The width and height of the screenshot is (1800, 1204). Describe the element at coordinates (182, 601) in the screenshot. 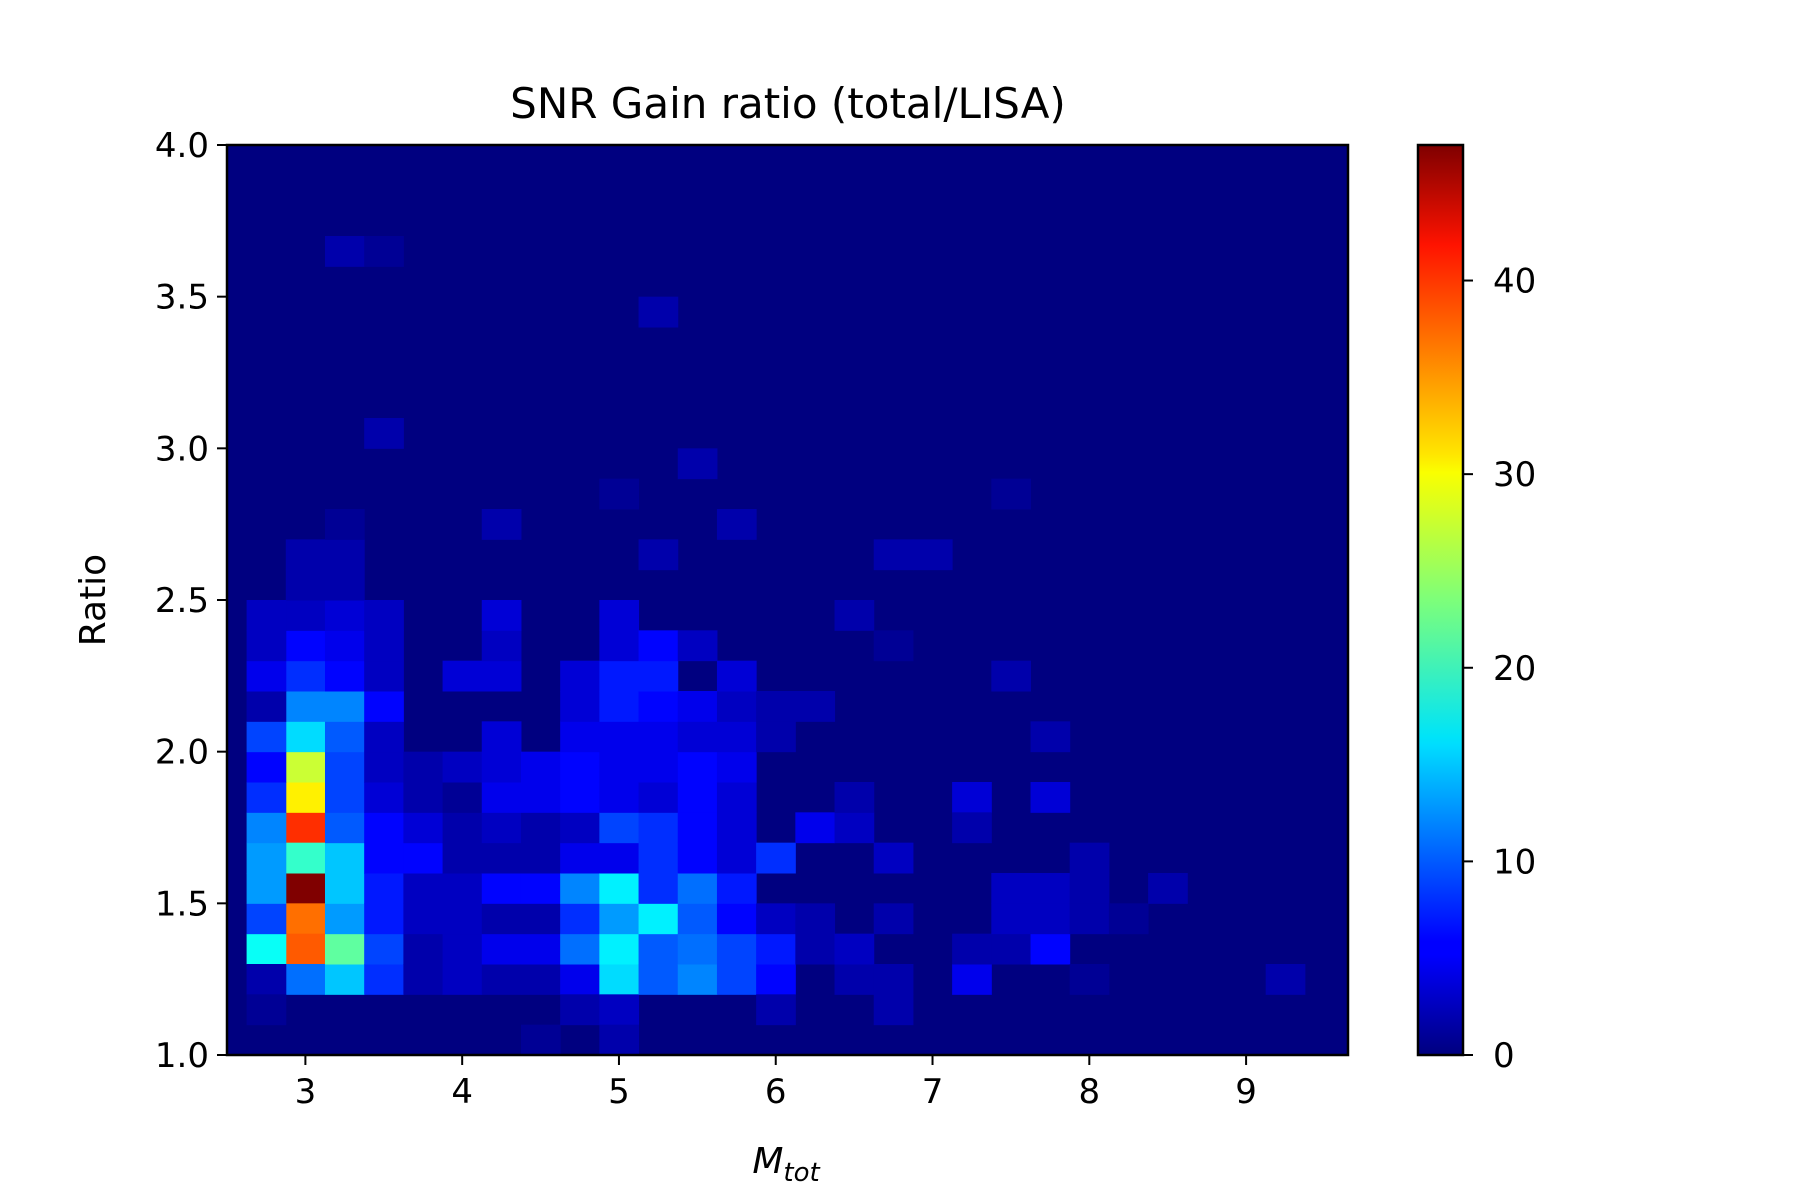

I see `y-tick-label: 2.5` at that location.